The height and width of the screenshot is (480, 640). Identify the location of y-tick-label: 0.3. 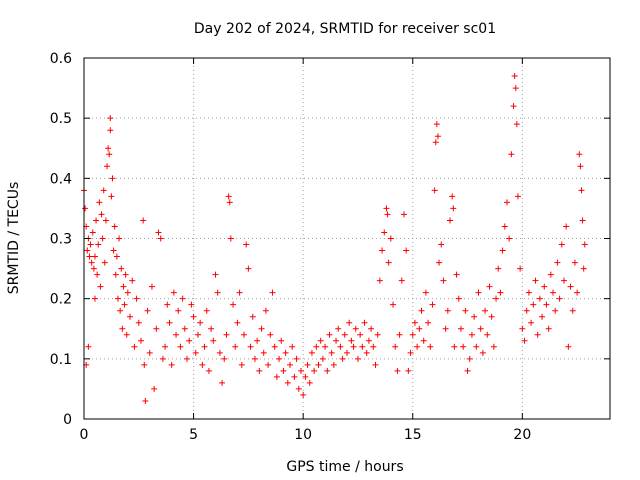
(61, 240).